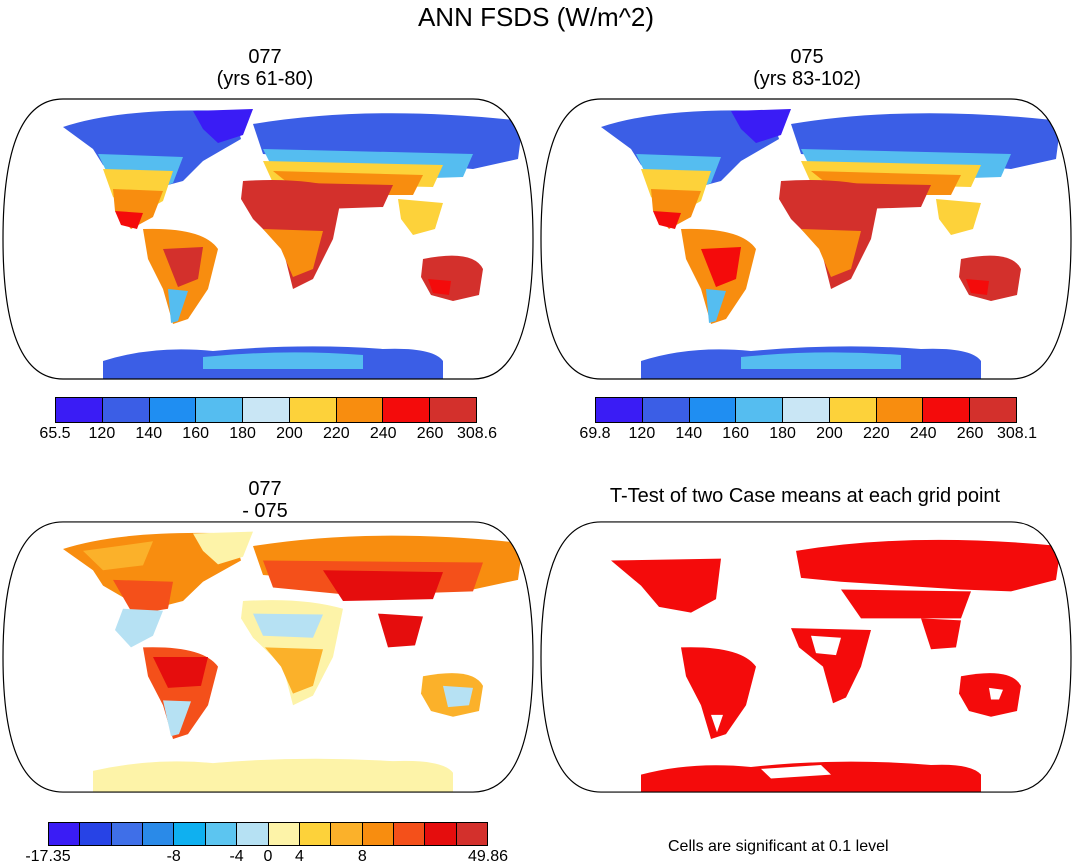  Describe the element at coordinates (990, 695) in the screenshot. I see `australia-region` at that location.